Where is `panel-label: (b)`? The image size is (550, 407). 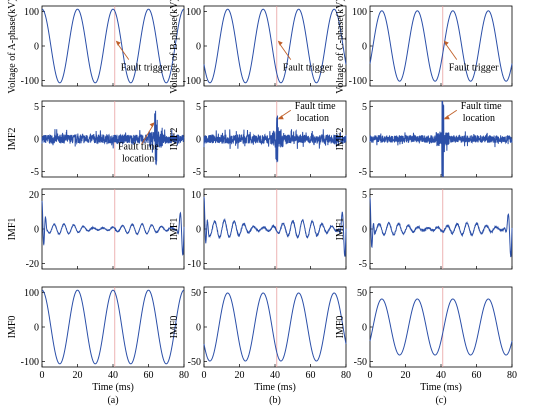
panel-label: (b) is located at coordinates (275, 400).